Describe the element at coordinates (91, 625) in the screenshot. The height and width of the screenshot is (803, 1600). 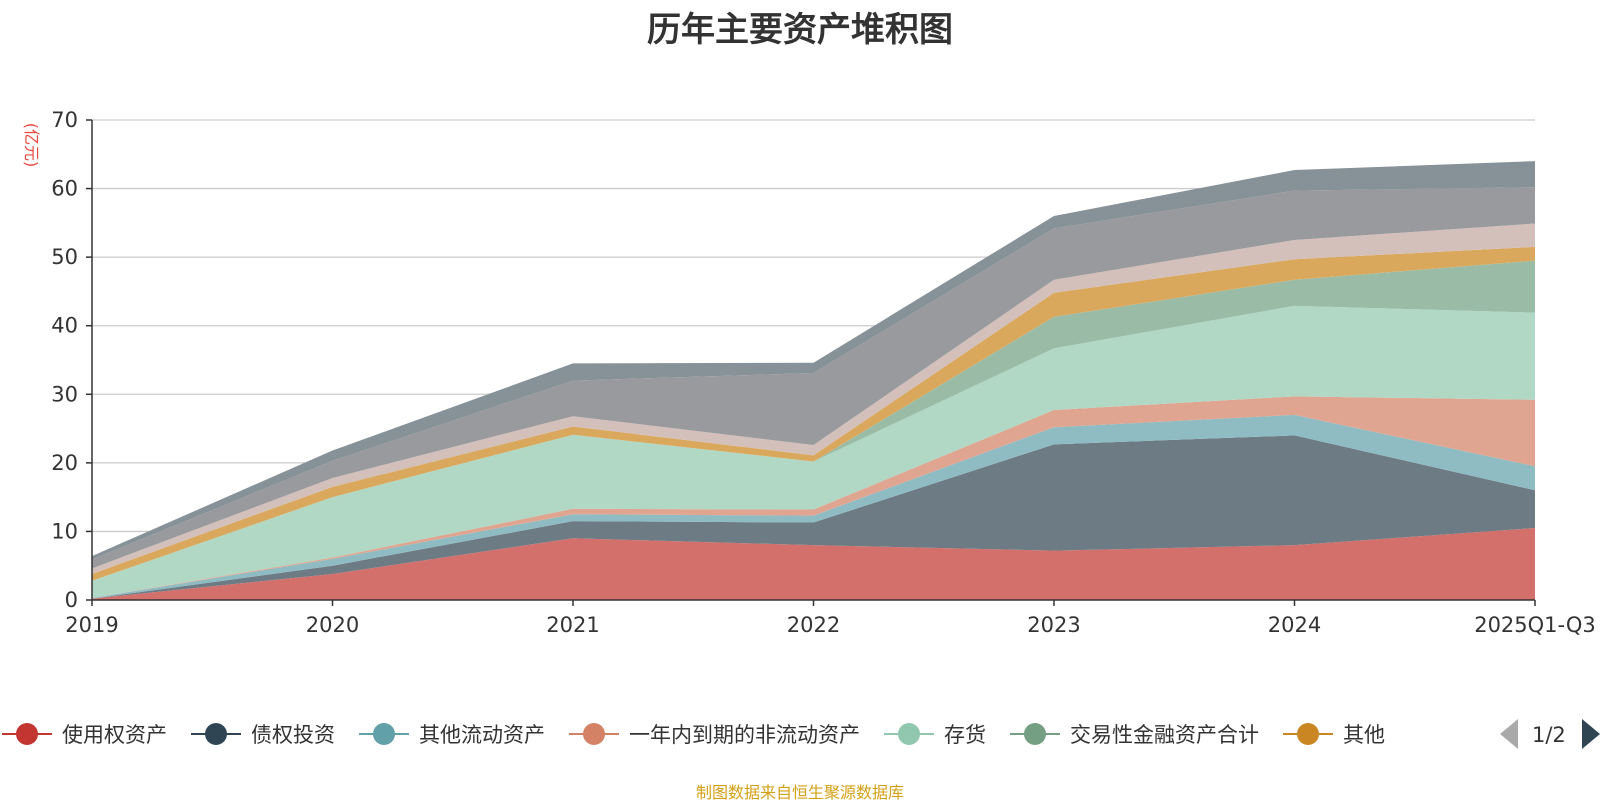
I see `x-tick-label-2019: 2019` at that location.